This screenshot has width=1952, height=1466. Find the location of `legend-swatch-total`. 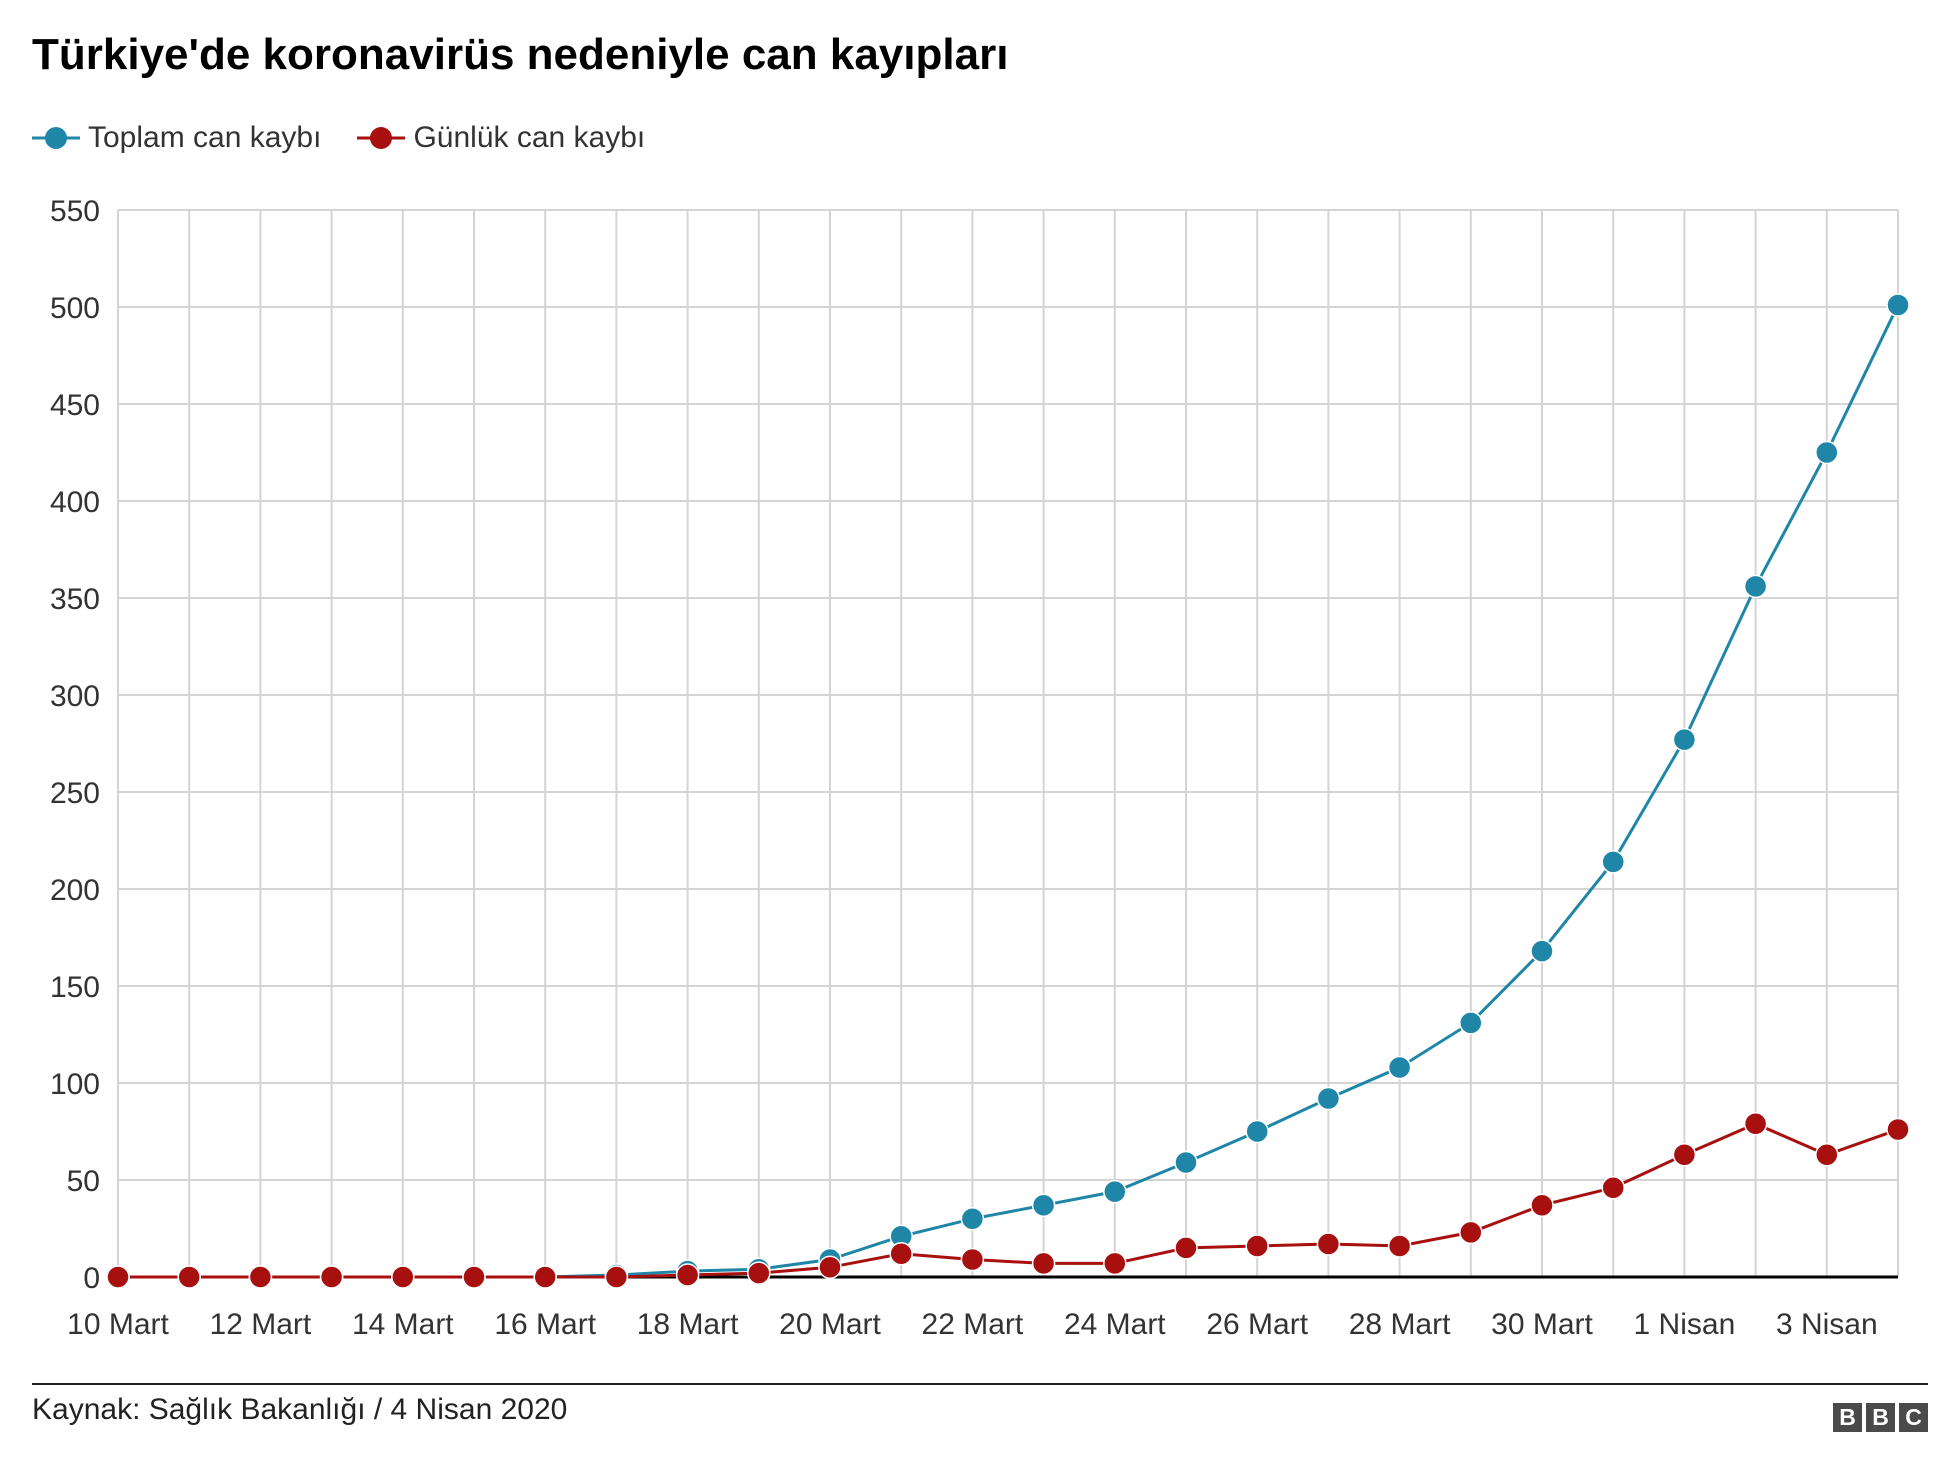

legend-swatch-total is located at coordinates (56, 138).